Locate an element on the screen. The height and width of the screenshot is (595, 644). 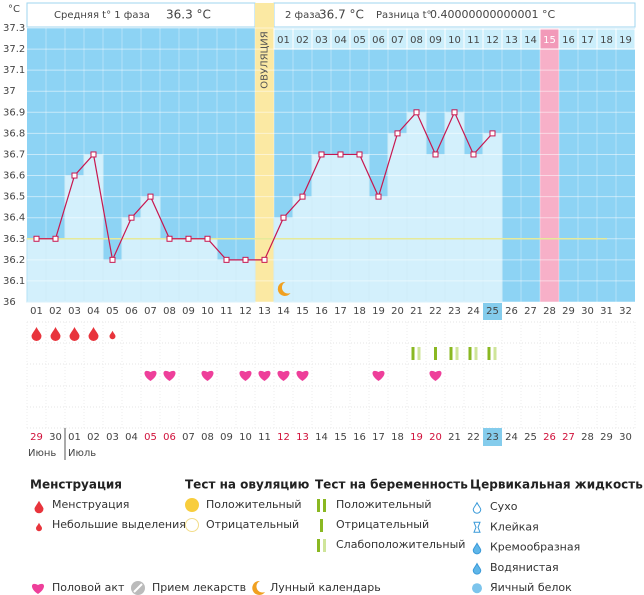
date-label: 13 is located at coordinates (302, 437).